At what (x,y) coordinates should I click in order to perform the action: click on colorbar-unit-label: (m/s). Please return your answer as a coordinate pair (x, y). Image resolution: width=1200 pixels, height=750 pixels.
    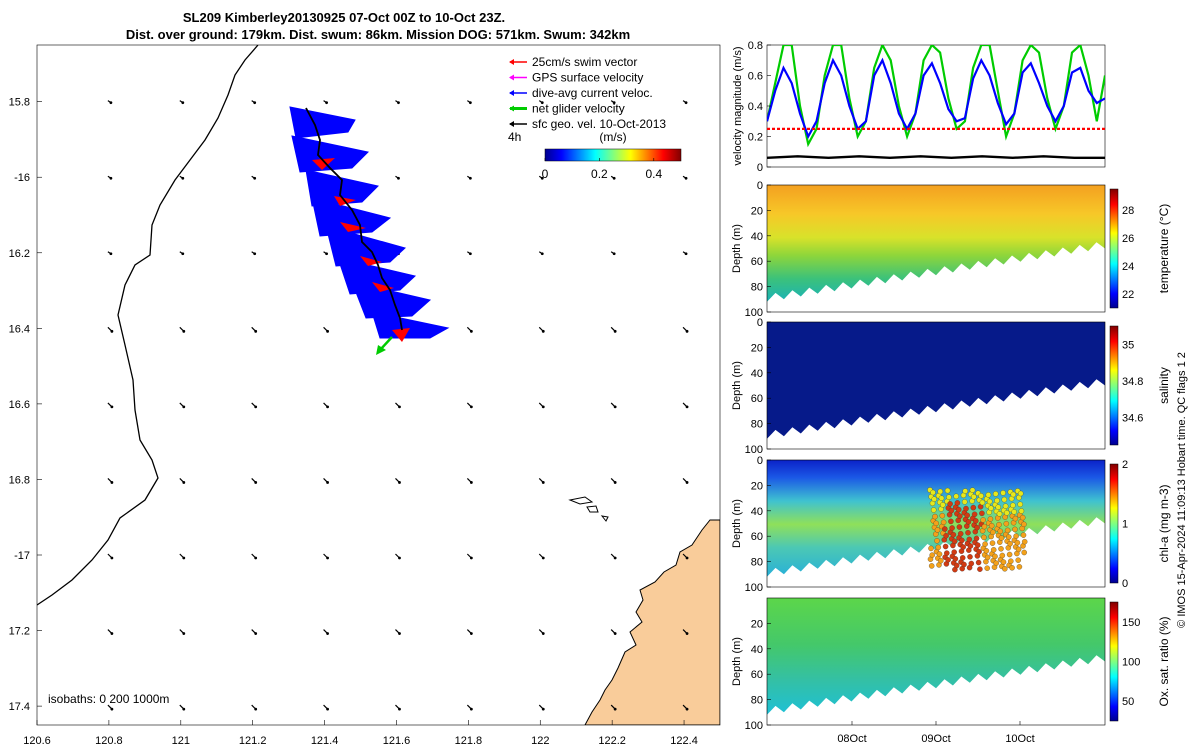
    Looking at the image, I should click on (612, 137).